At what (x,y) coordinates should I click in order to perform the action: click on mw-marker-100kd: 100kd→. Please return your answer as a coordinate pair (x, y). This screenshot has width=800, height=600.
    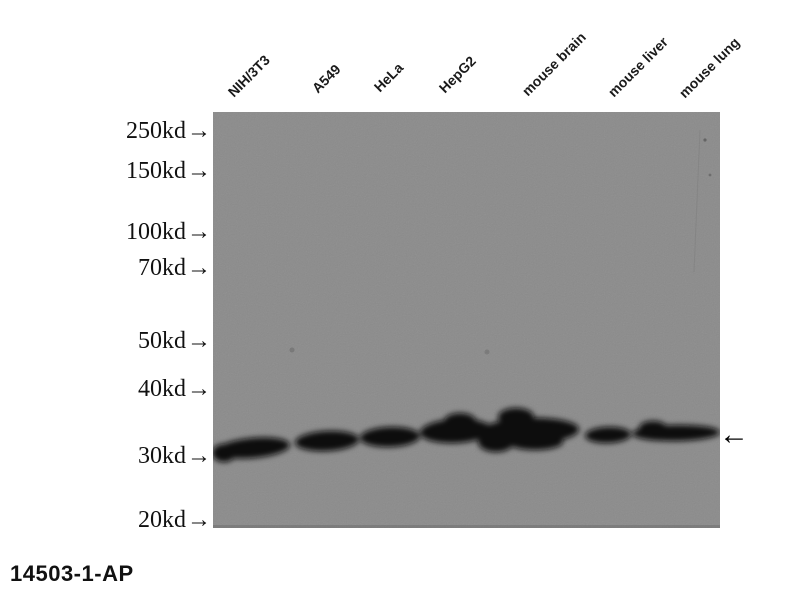
    Looking at the image, I should click on (168, 232).